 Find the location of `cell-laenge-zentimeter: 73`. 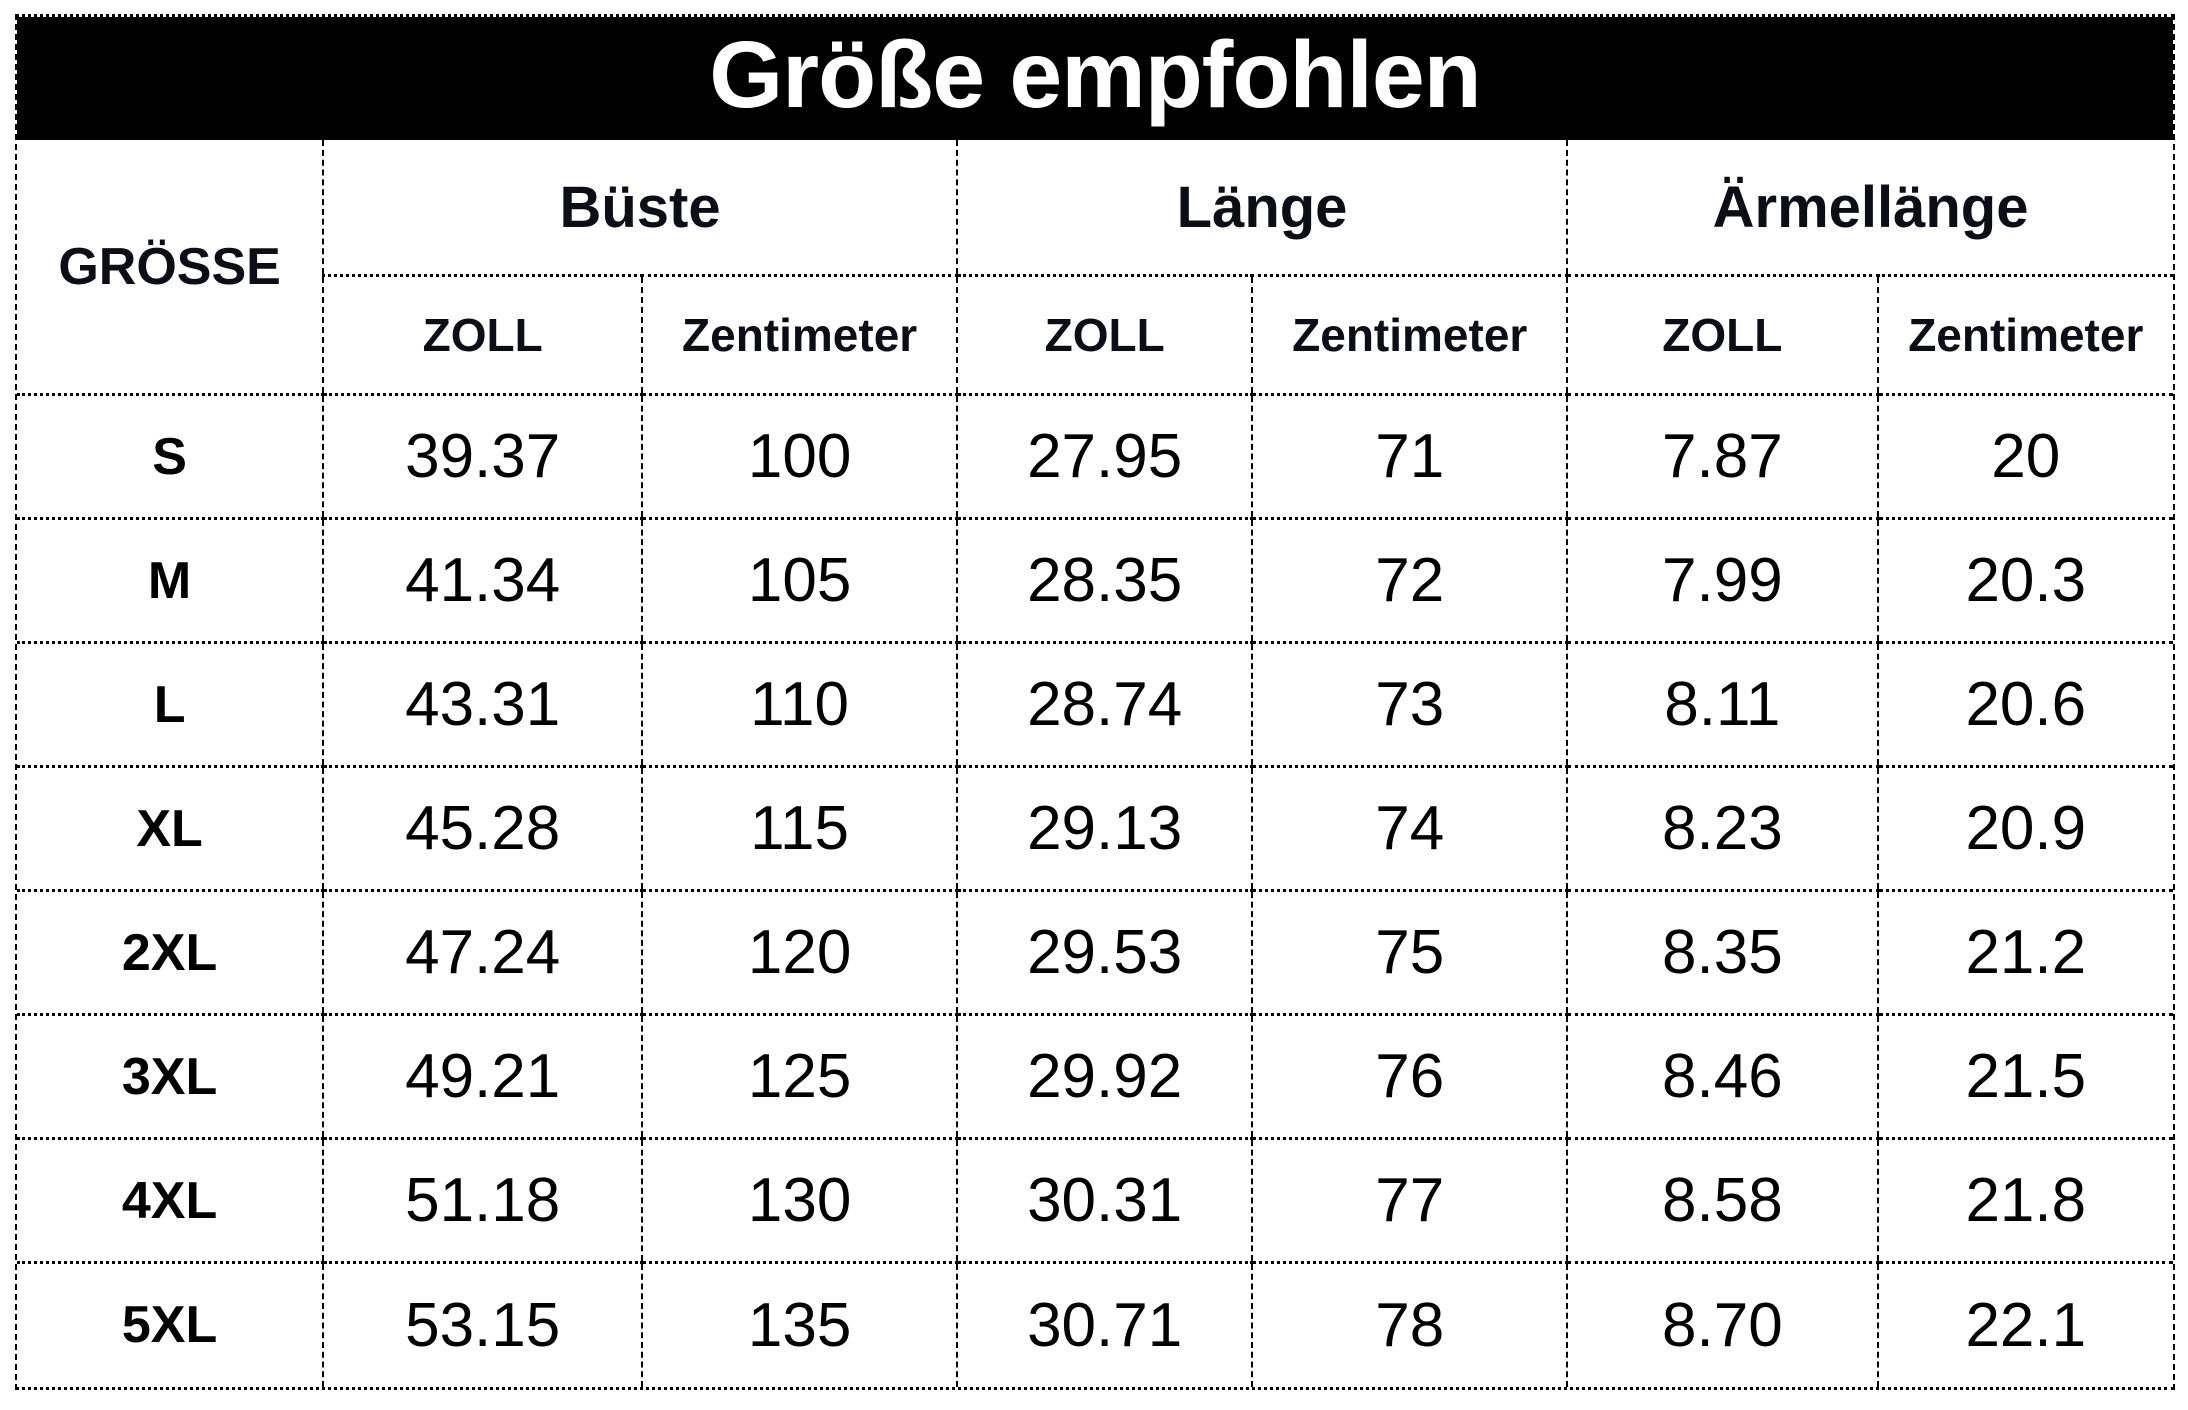

cell-laenge-zentimeter: 73 is located at coordinates (1410, 705).